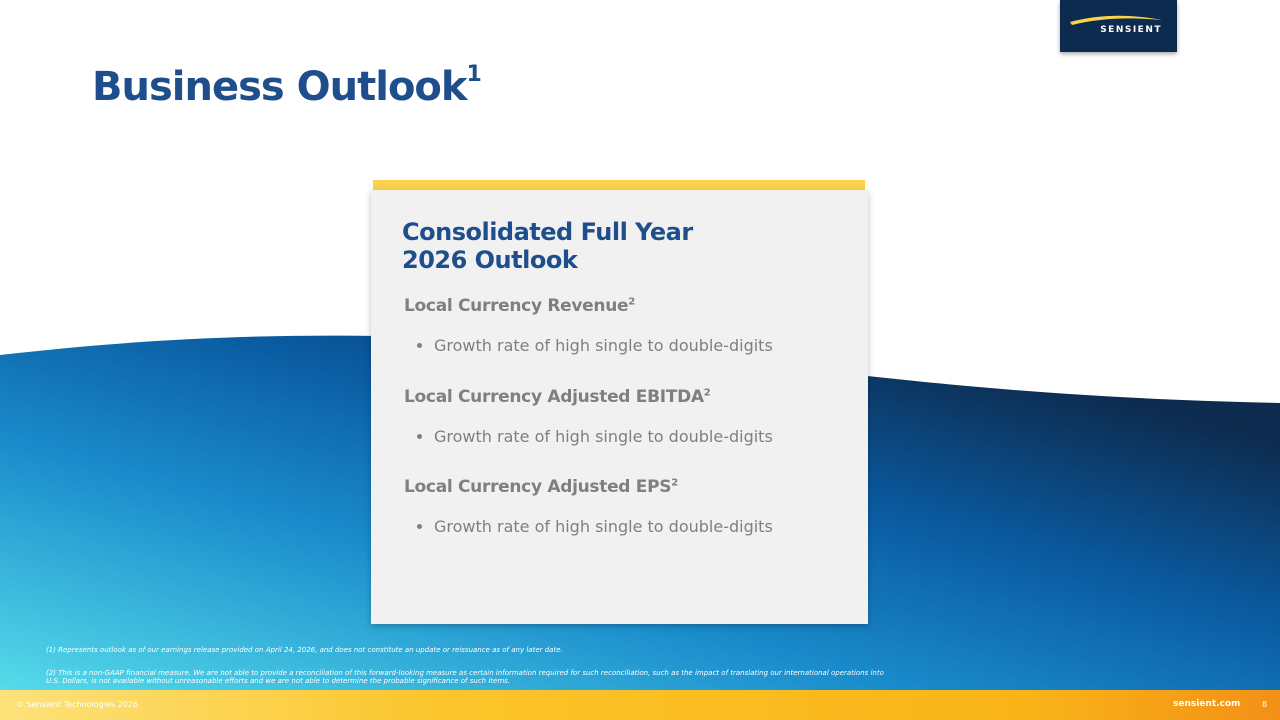 The height and width of the screenshot is (720, 1280). What do you see at coordinates (516, 306) in the screenshot?
I see `heading-text: Local Currency Revenue` at bounding box center [516, 306].